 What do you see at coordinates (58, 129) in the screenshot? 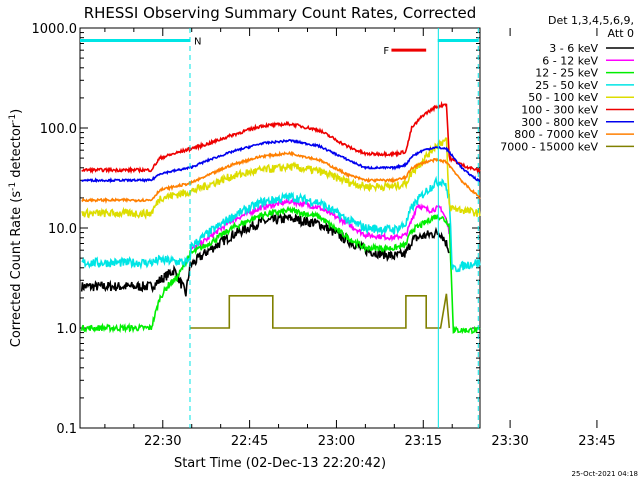
I see `y-tick-label: 100.0` at bounding box center [58, 129].